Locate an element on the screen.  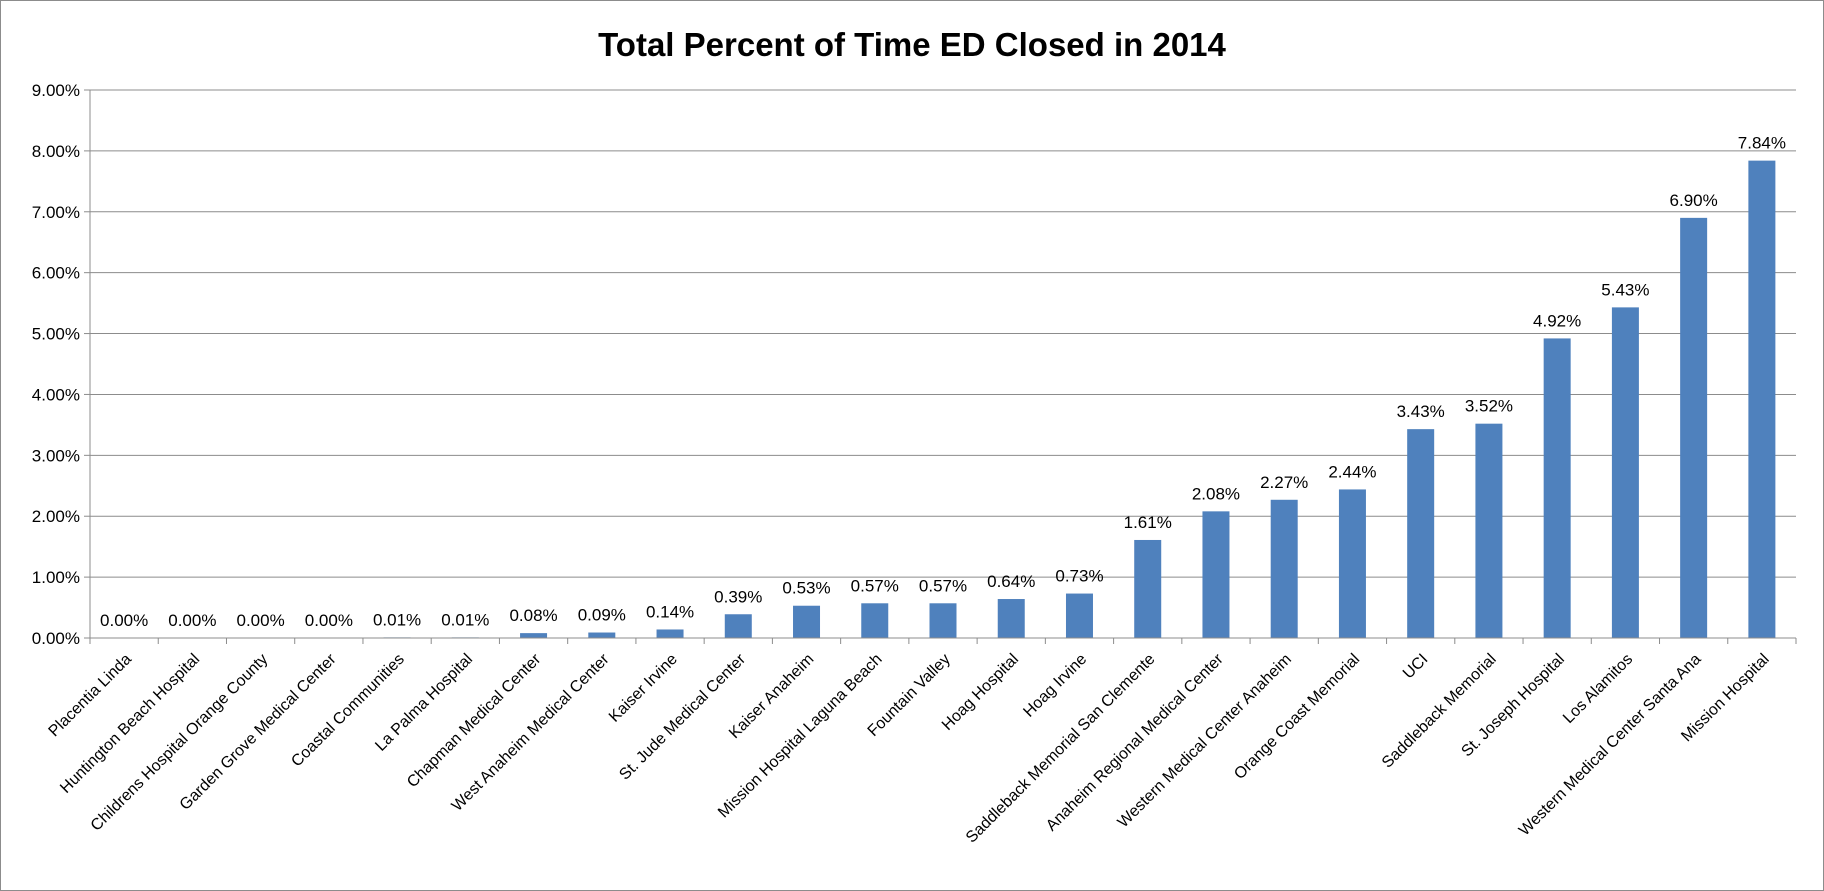
data-label: 0.39% is located at coordinates (738, 596).